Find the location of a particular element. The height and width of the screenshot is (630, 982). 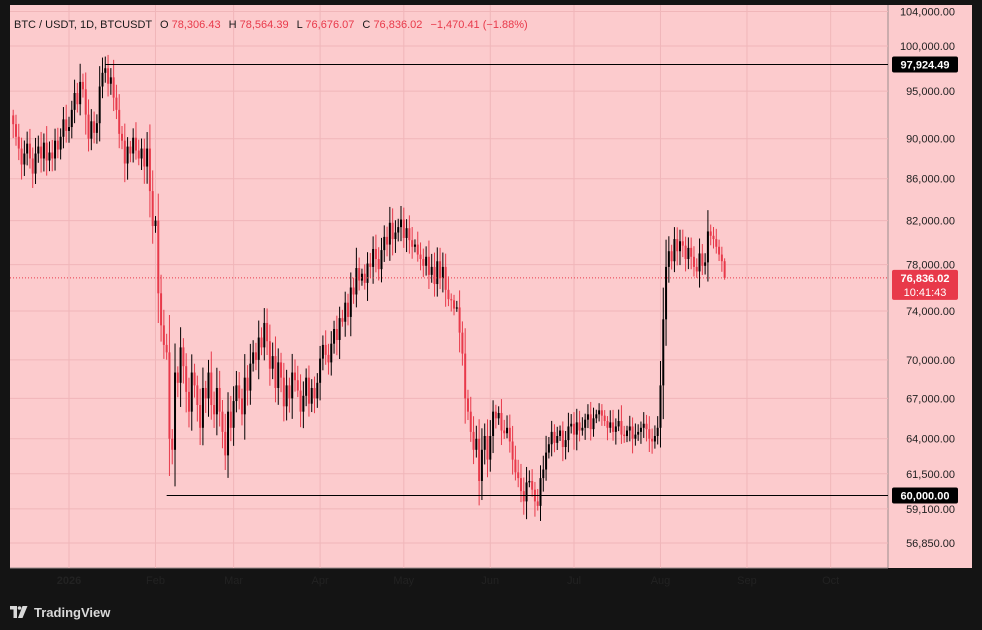

time-axis-tick-label: Aug is located at coordinates (661, 581).